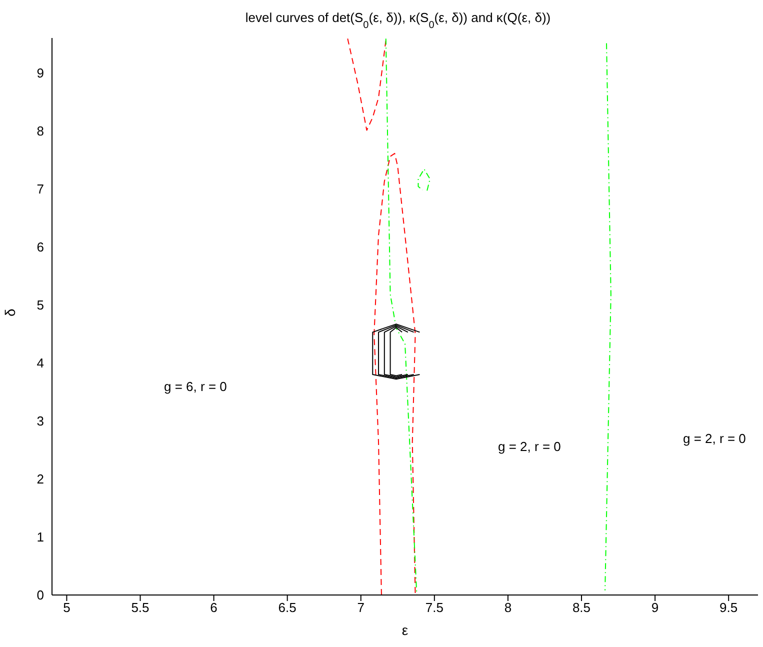  What do you see at coordinates (40, 479) in the screenshot?
I see `y-tick-label: 2` at bounding box center [40, 479].